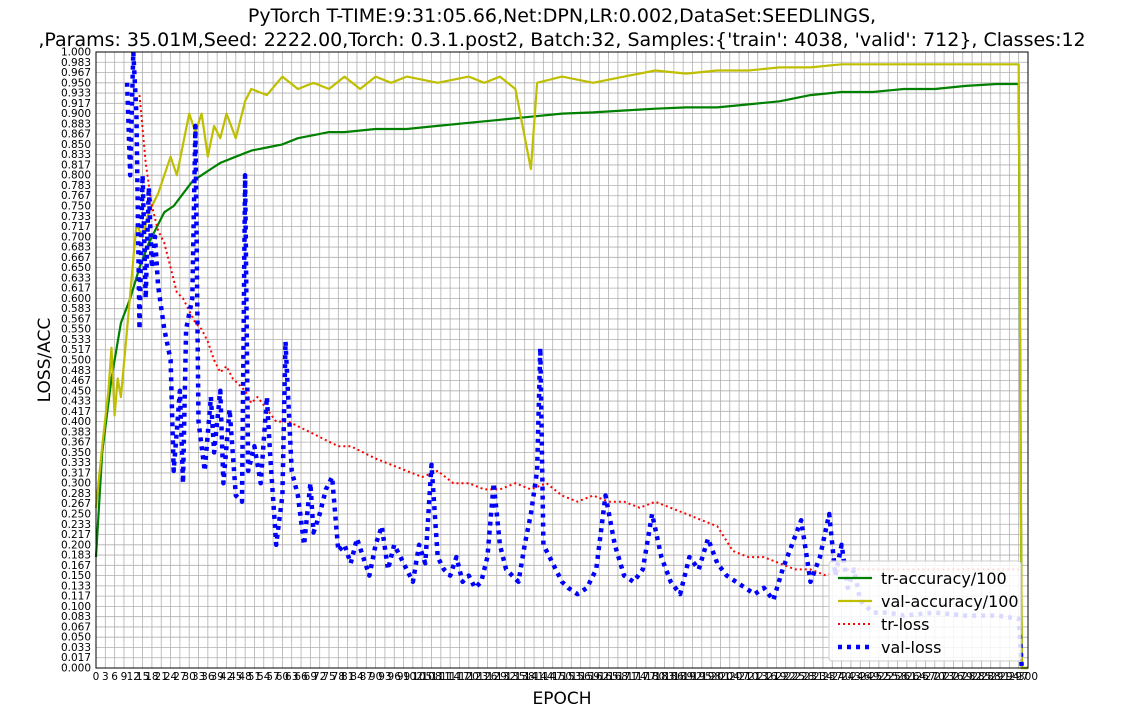 This screenshot has width=1125, height=715. I want to click on y-tick-label: 0.383, so click(76, 432).